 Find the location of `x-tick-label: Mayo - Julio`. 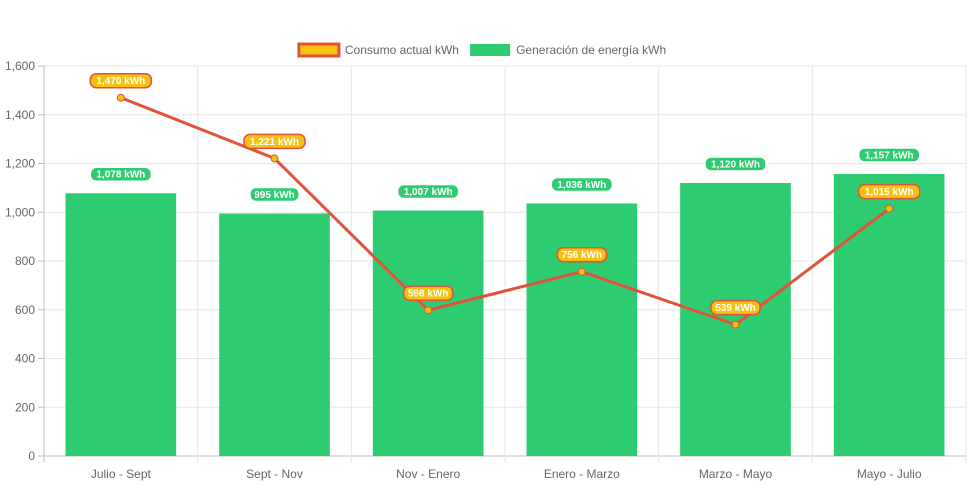

x-tick-label: Mayo - Julio is located at coordinates (889, 474).